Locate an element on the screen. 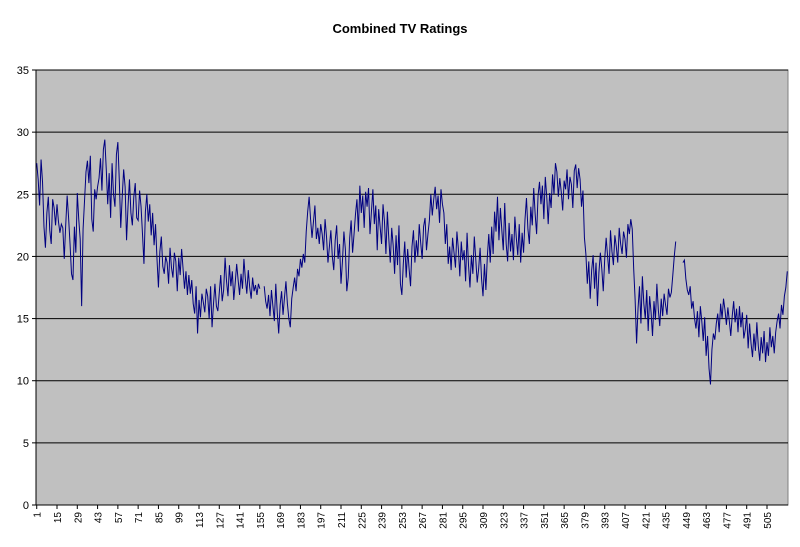  x-tick-label: 239 is located at coordinates (383, 520).